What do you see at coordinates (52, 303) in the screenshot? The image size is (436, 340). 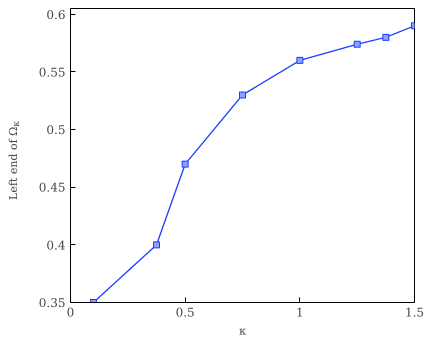 I see `y-tick-label: 0.35` at bounding box center [52, 303].